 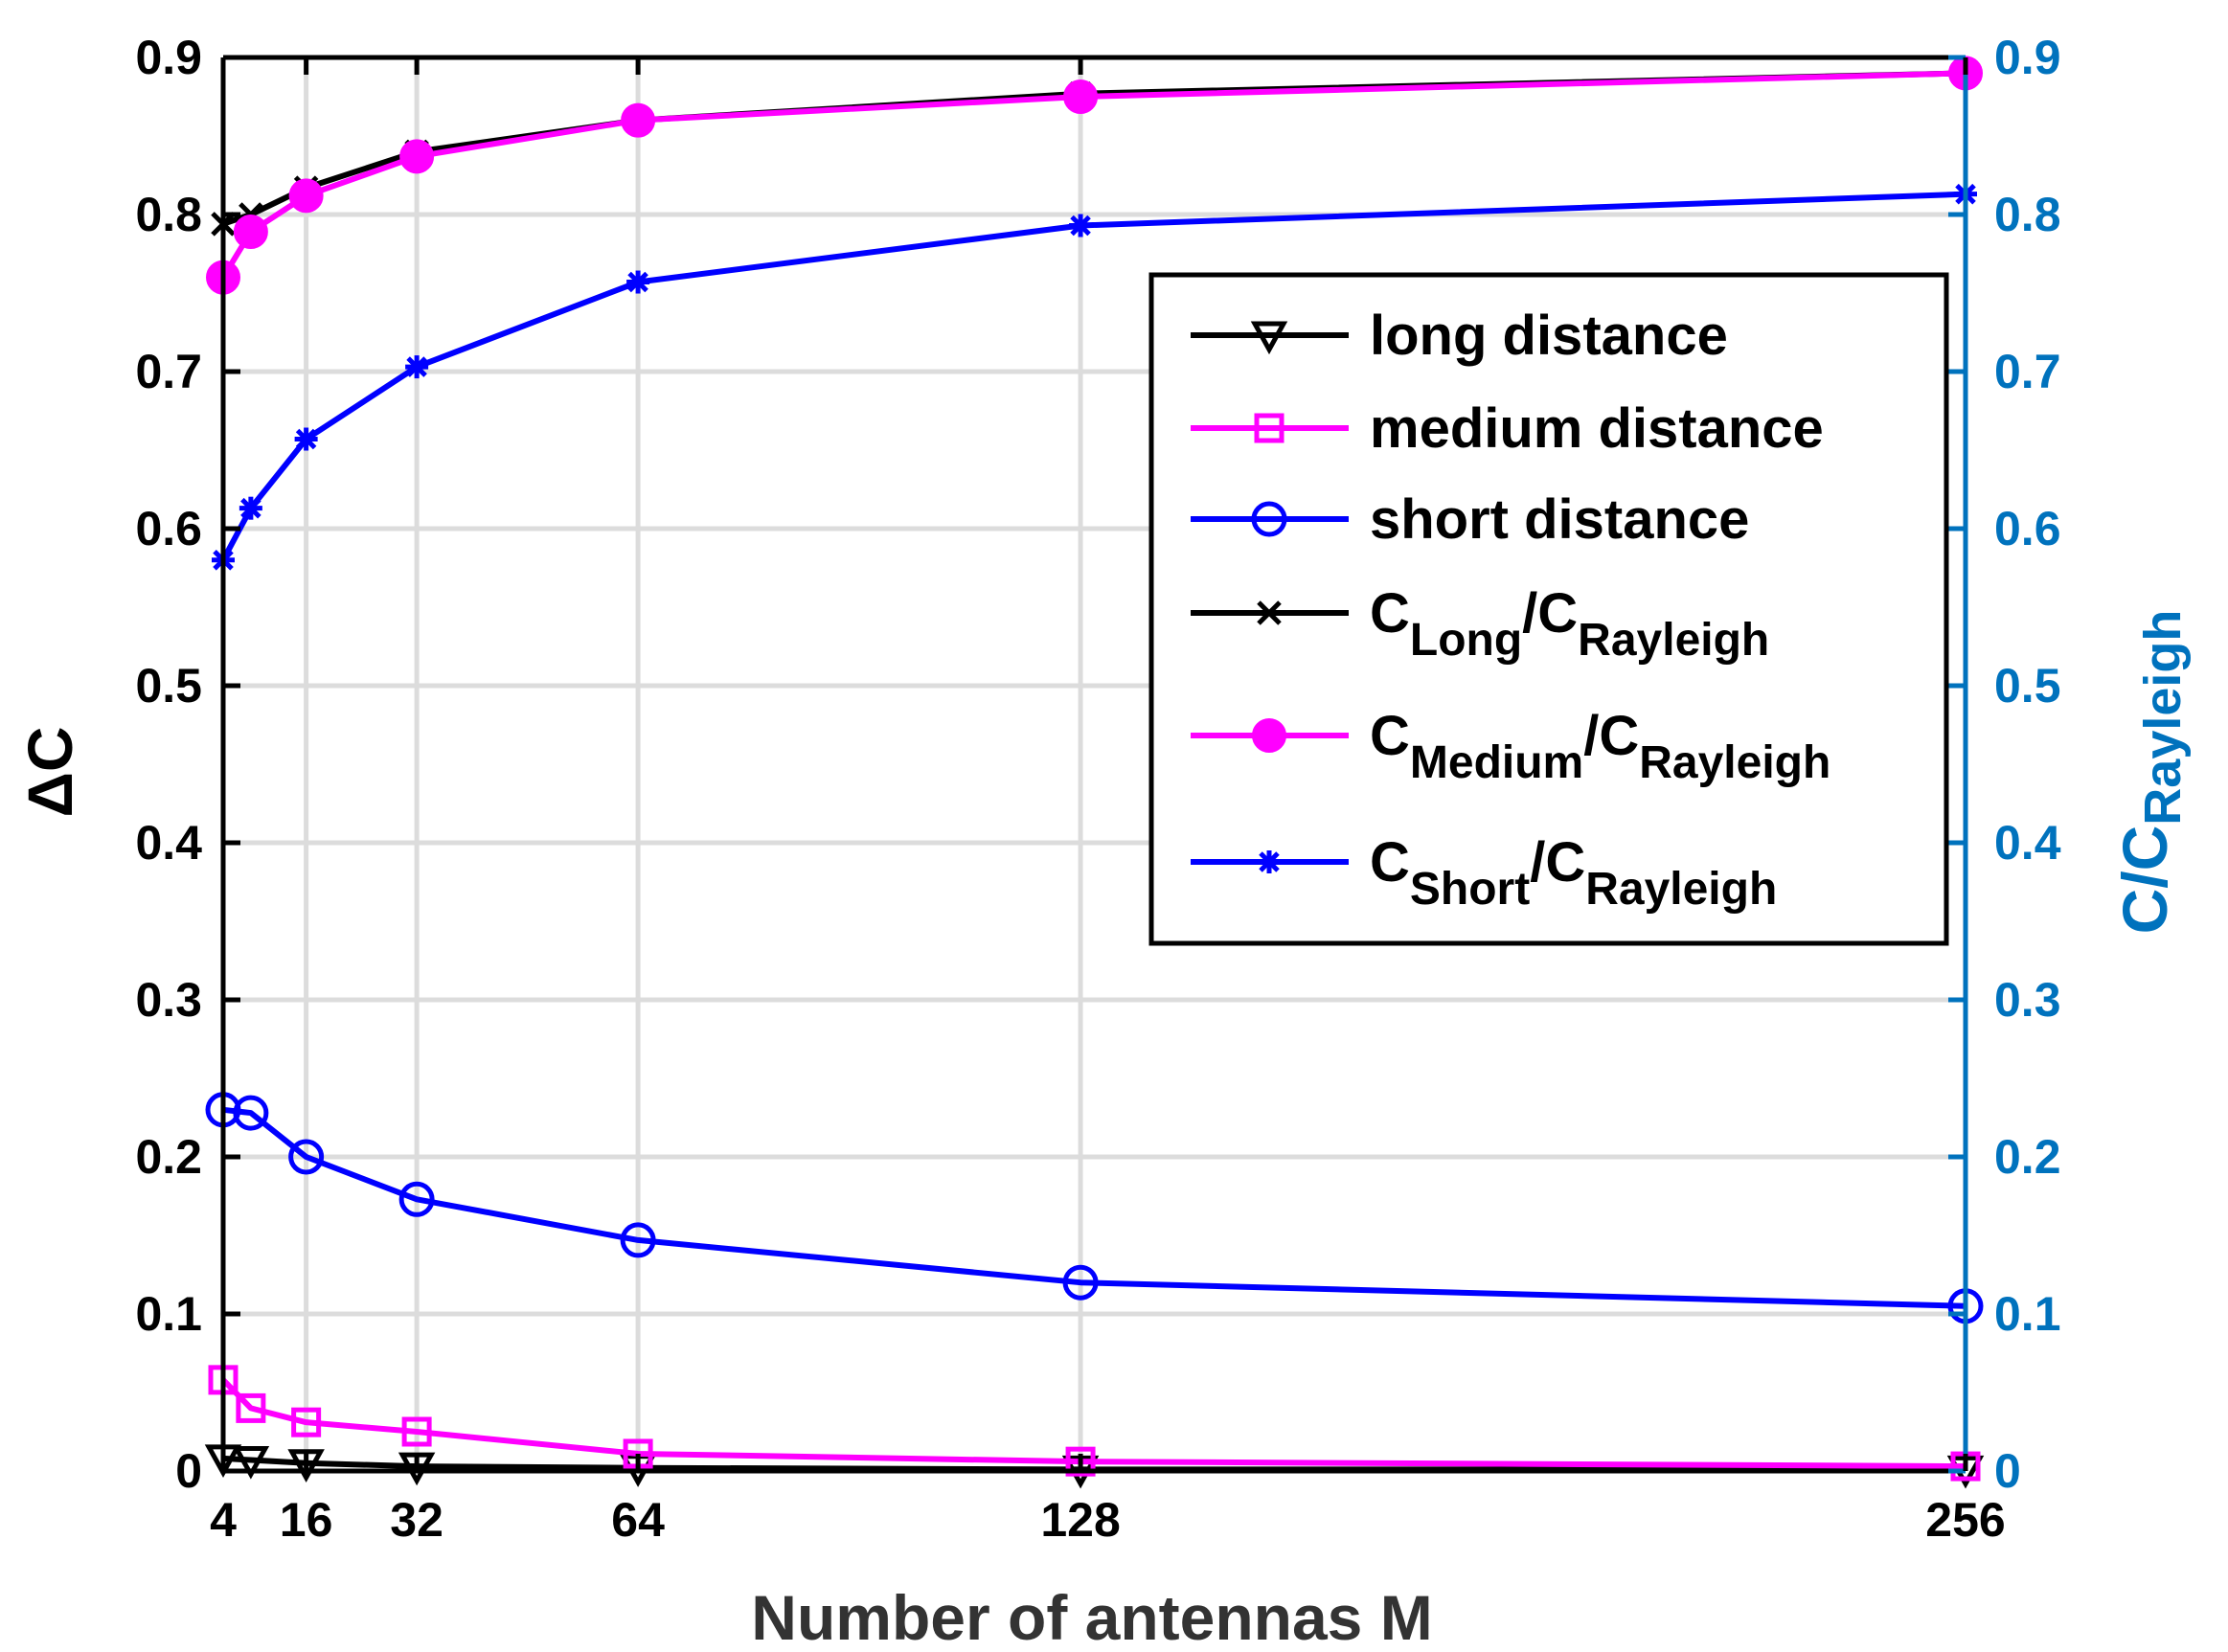 I want to click on legend-subscript: Medium, so click(x=1496, y=763).